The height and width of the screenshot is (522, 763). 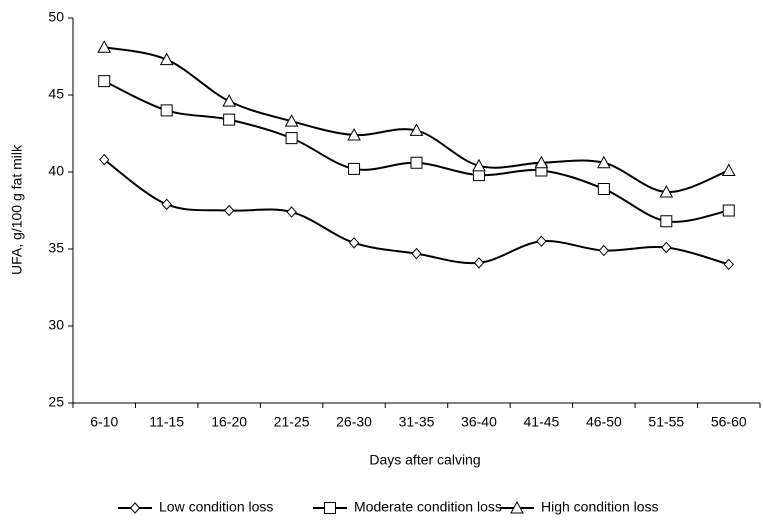 I want to click on y-tick-label: 45, so click(x=56, y=94).